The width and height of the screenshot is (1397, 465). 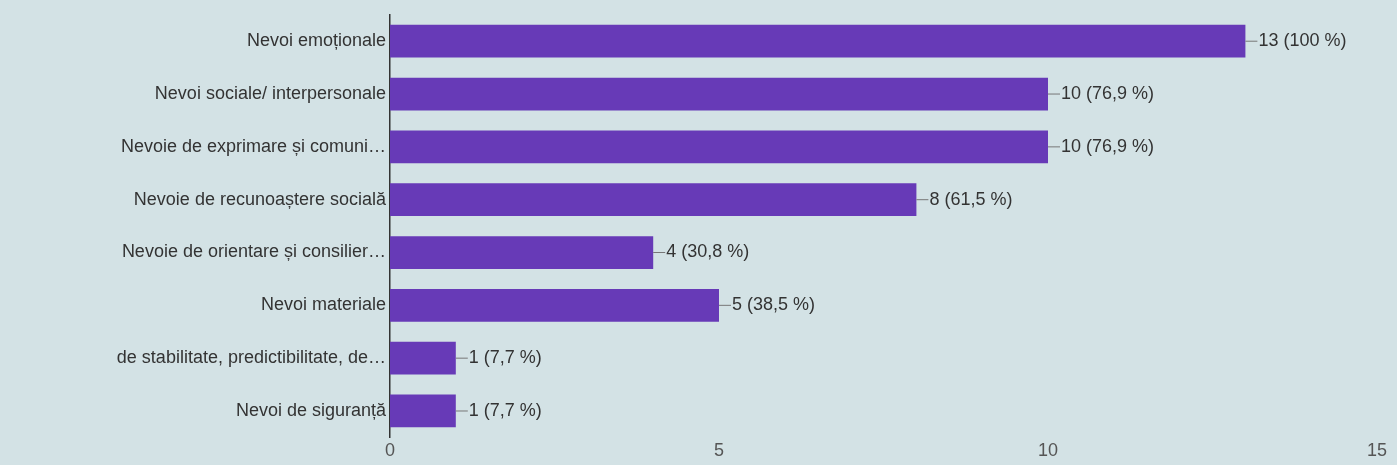 What do you see at coordinates (1048, 450) in the screenshot?
I see `x-tick-label: 10` at bounding box center [1048, 450].